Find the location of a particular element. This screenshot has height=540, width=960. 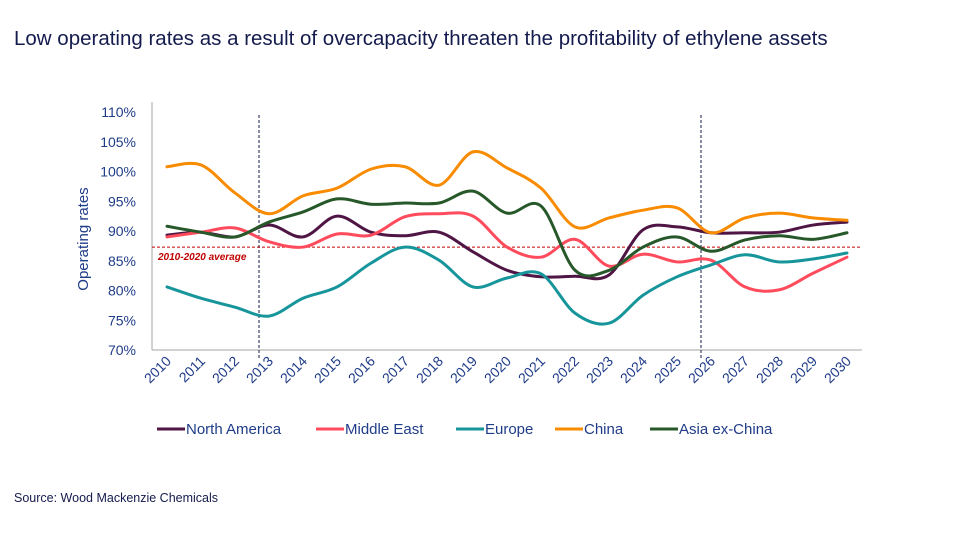

y-tick-label: 80% is located at coordinates (122, 291).